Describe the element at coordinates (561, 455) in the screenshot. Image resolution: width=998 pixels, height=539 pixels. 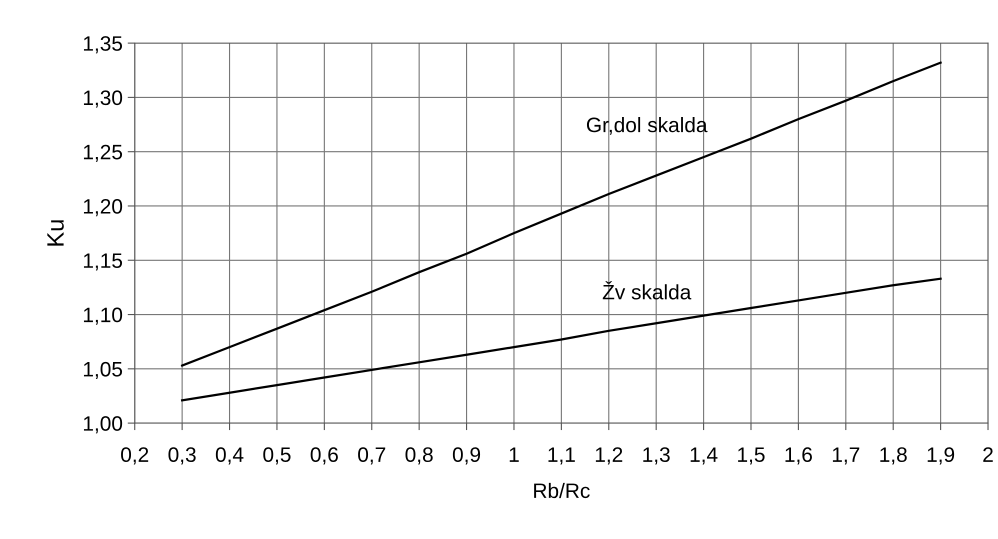
I see `x-tick-label: 1,1` at that location.